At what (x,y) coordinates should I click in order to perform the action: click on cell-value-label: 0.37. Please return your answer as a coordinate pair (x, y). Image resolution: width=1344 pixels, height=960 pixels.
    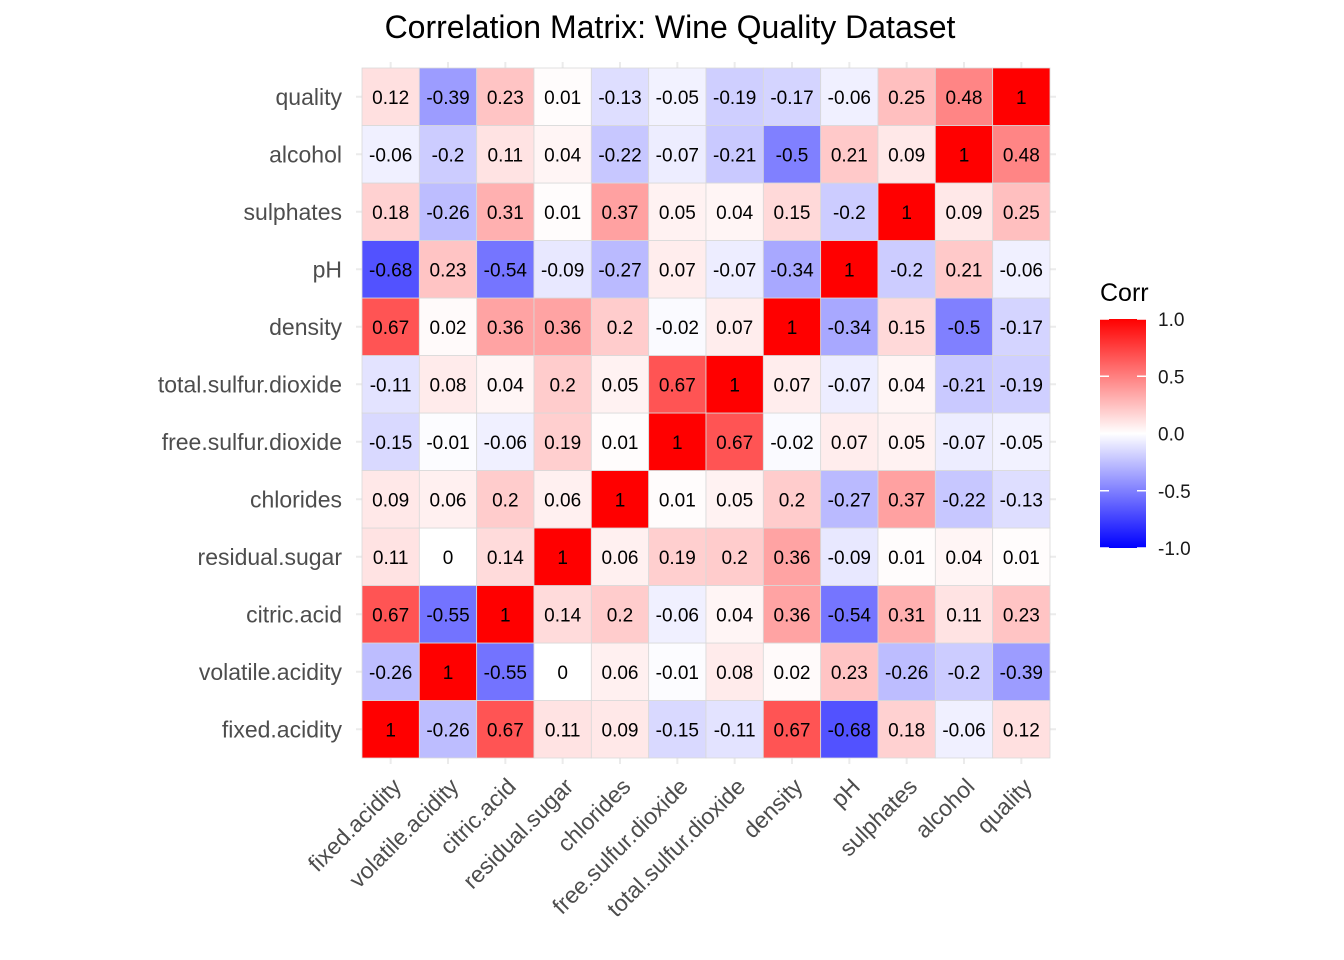
    Looking at the image, I should click on (620, 213).